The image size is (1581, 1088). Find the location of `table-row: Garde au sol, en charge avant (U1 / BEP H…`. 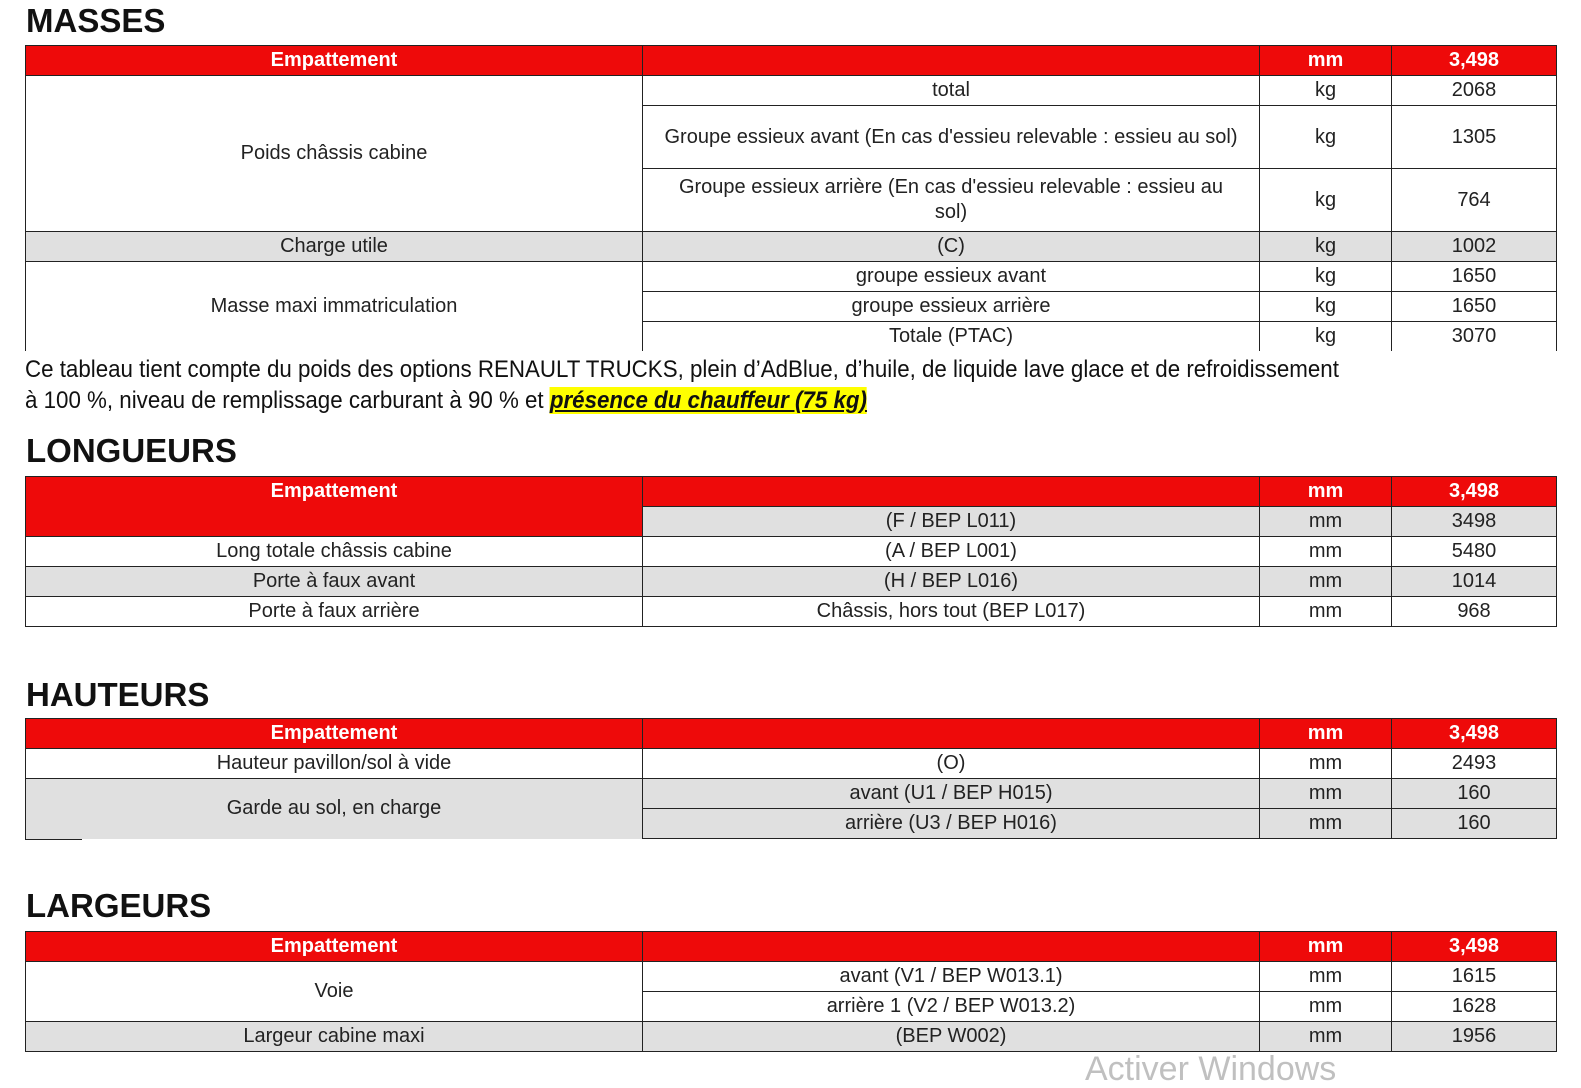

table-row: Garde au sol, en charge avant (U1 / BEP H… is located at coordinates (791, 808).